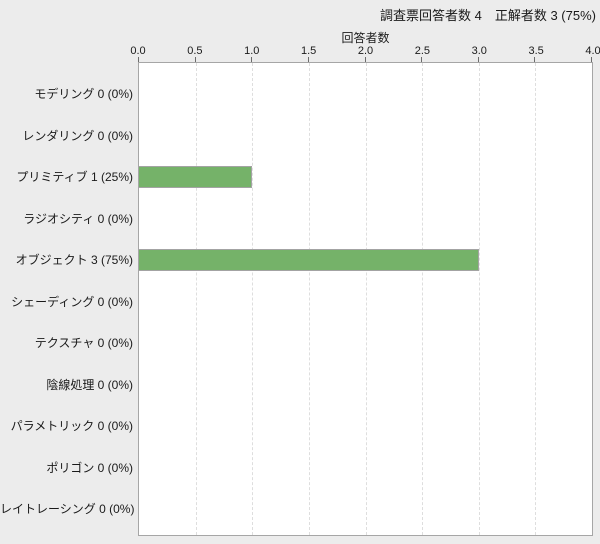  What do you see at coordinates (89, 467) in the screenshot?
I see `category-label: ポリゴン 0 (0%)` at bounding box center [89, 467].